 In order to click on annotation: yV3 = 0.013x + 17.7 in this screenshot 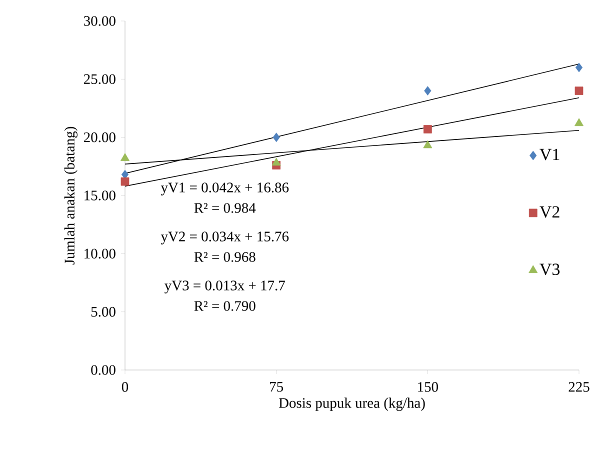, I will do `click(224, 287)`.